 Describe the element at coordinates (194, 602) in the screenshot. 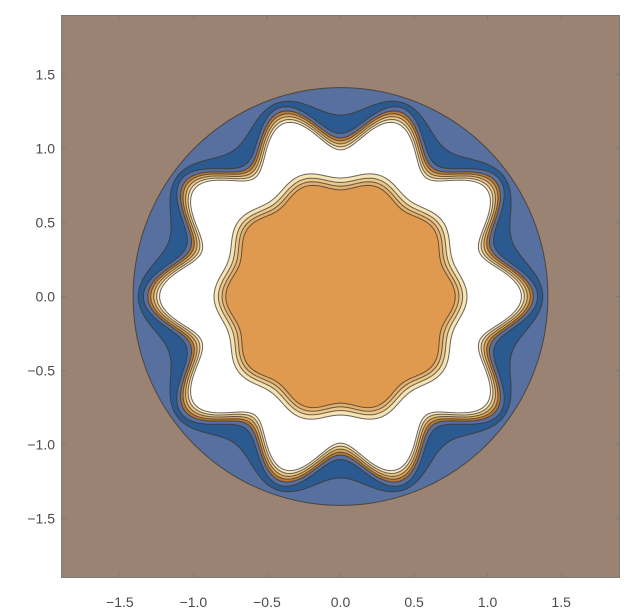

I see `x-tick-label: −1.0` at that location.